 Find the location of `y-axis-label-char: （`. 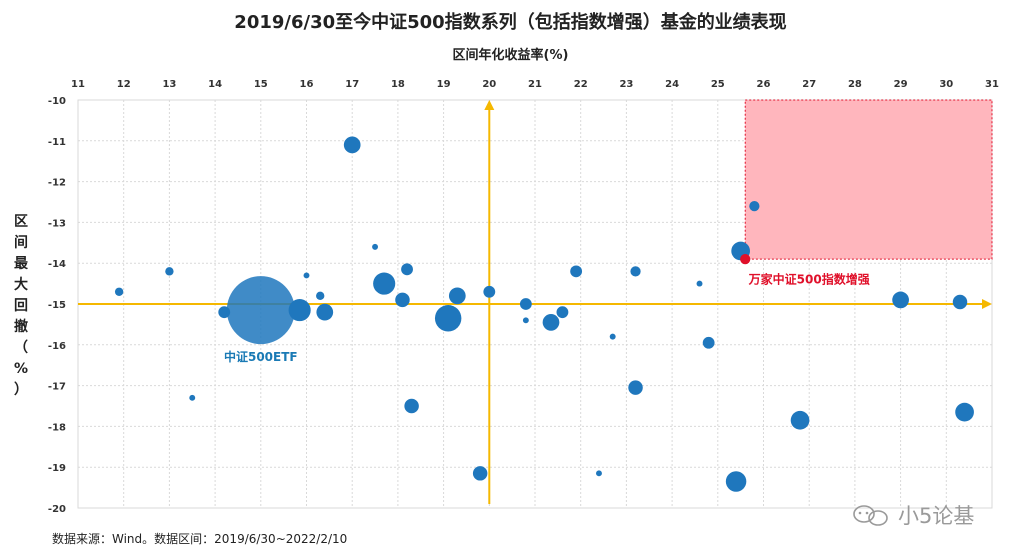

y-axis-label-char: （ is located at coordinates (21, 348).